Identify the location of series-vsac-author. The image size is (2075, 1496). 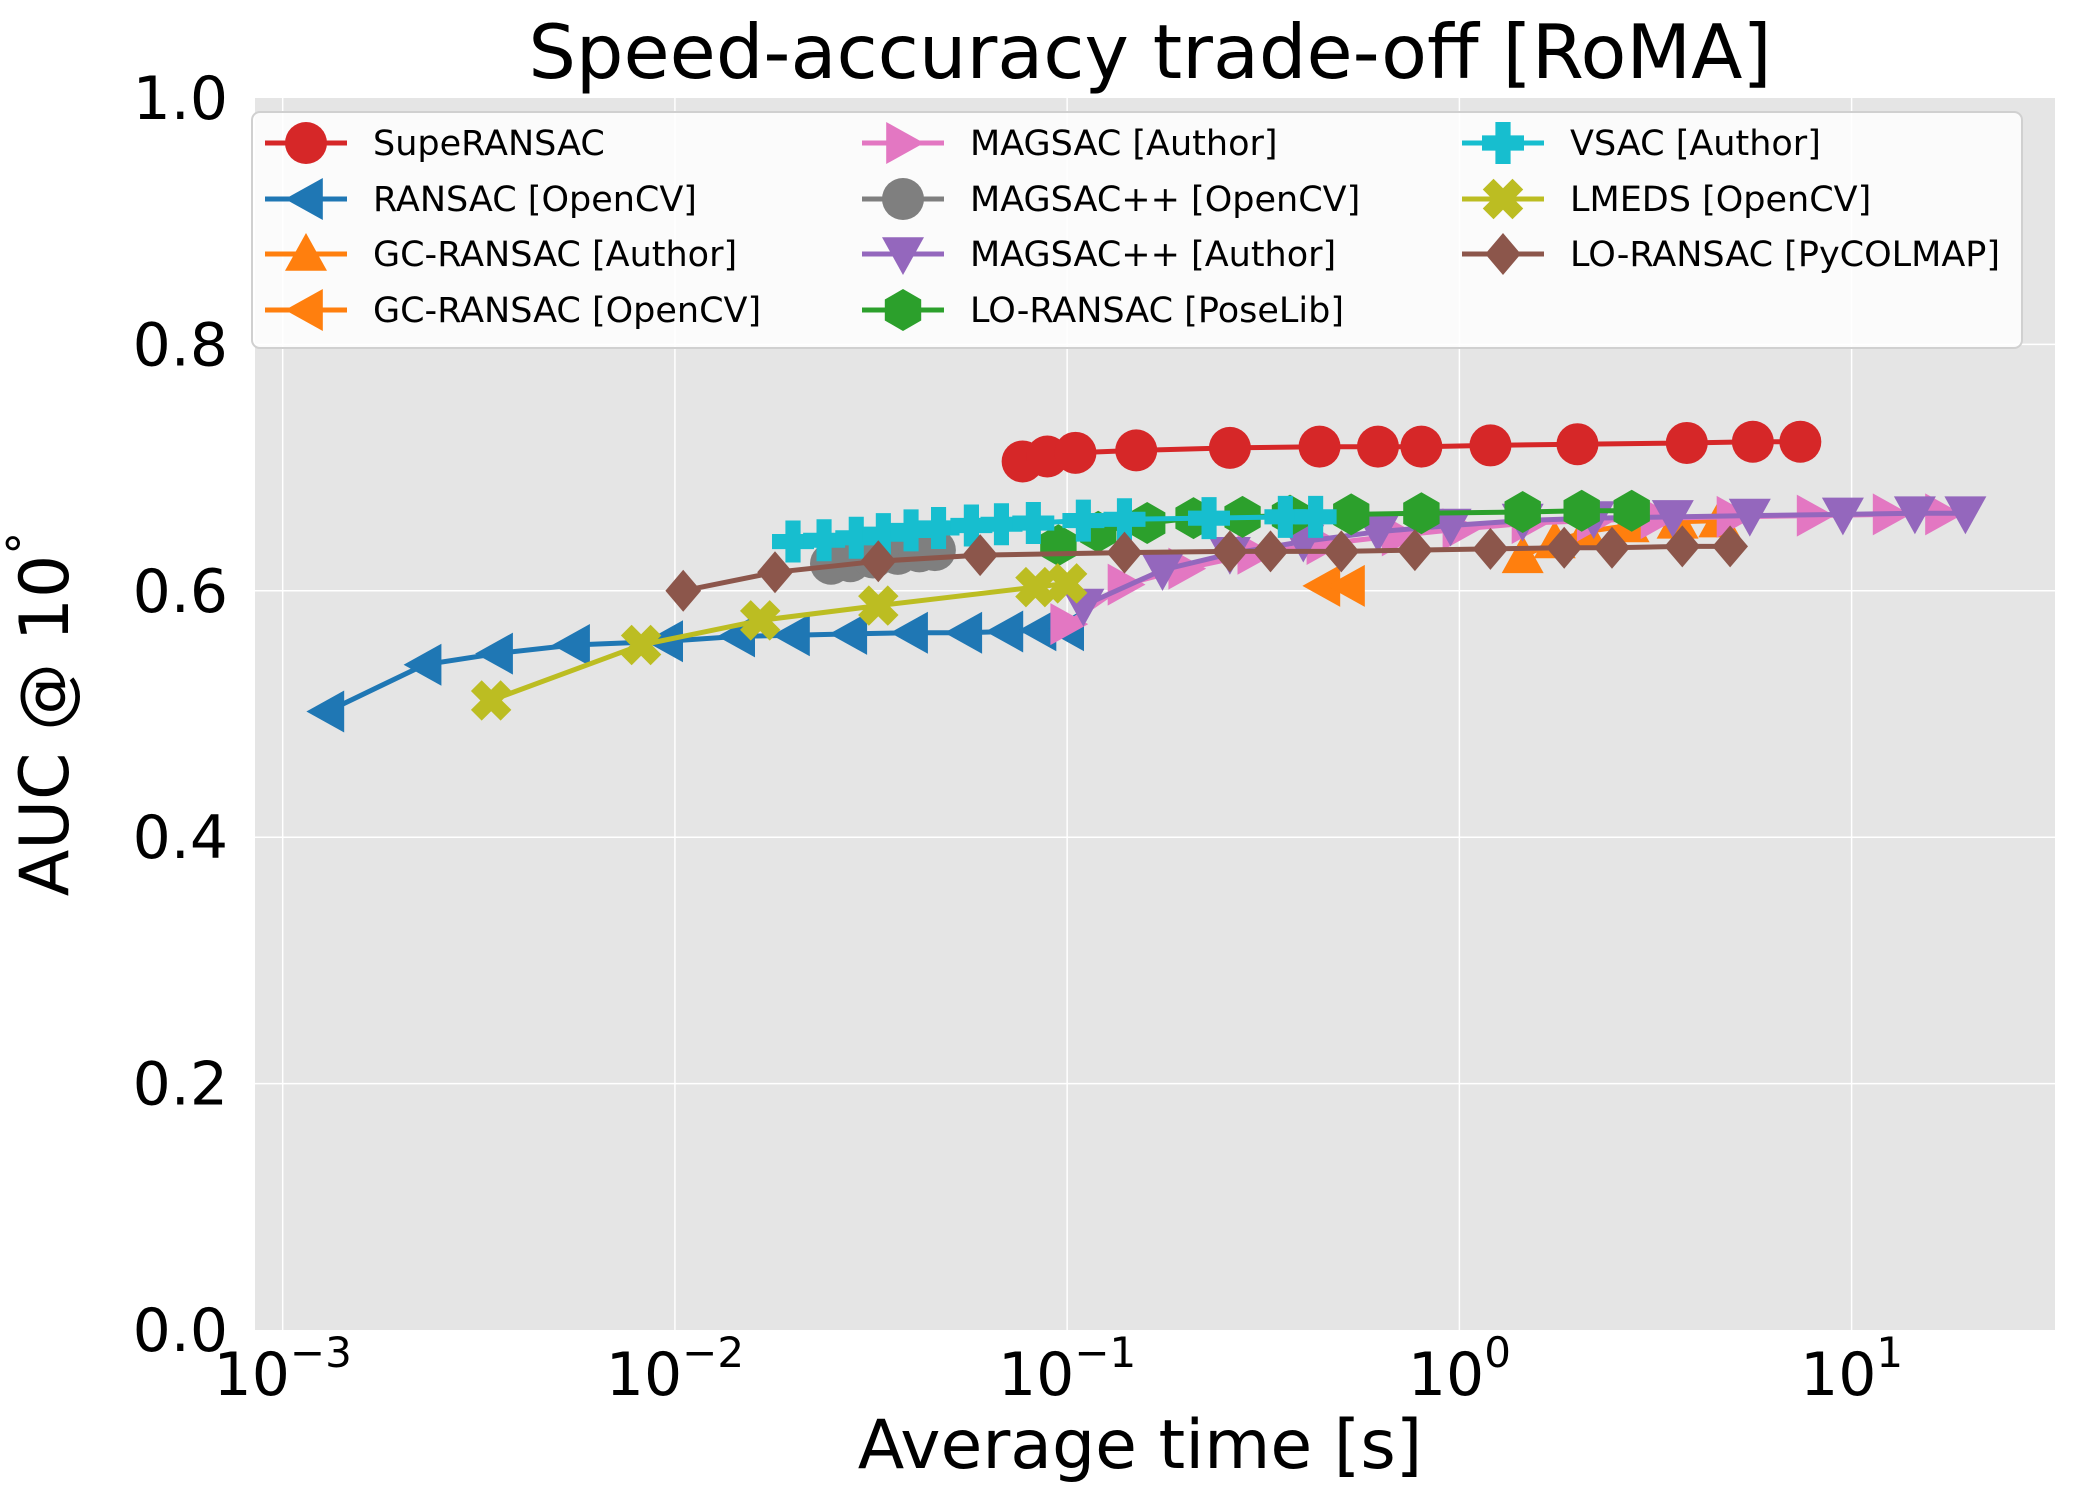
(1054, 529).